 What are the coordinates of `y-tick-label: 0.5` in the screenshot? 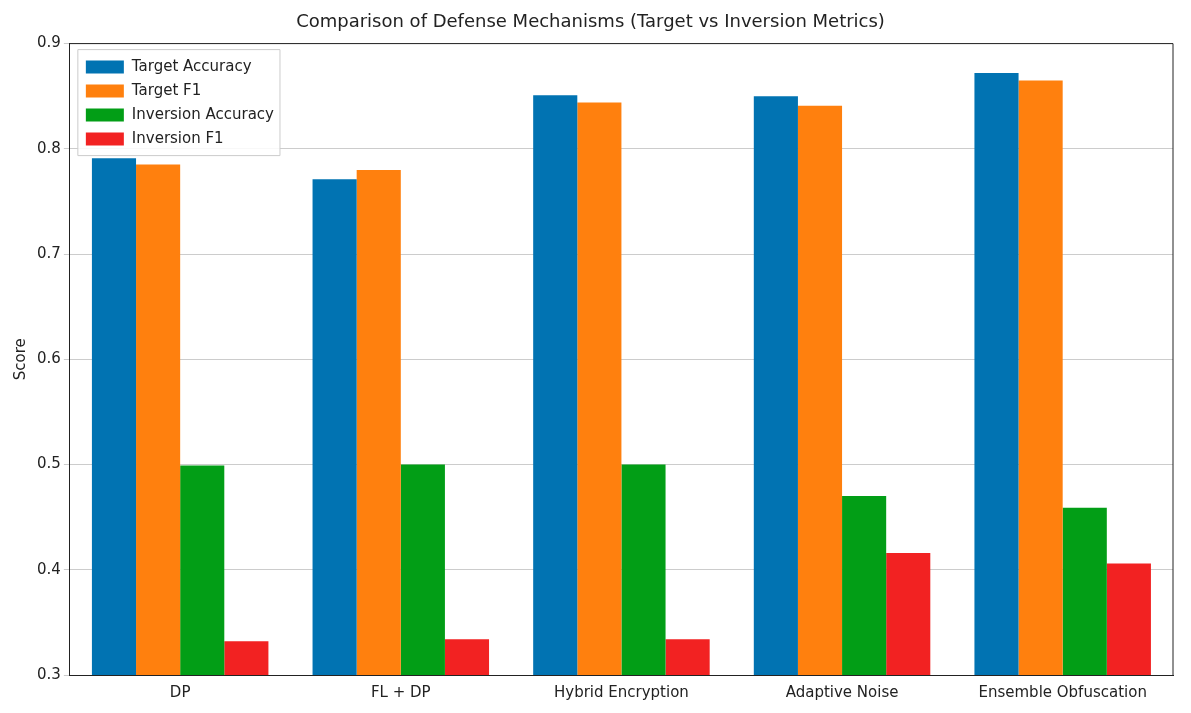 It's located at (49, 463).